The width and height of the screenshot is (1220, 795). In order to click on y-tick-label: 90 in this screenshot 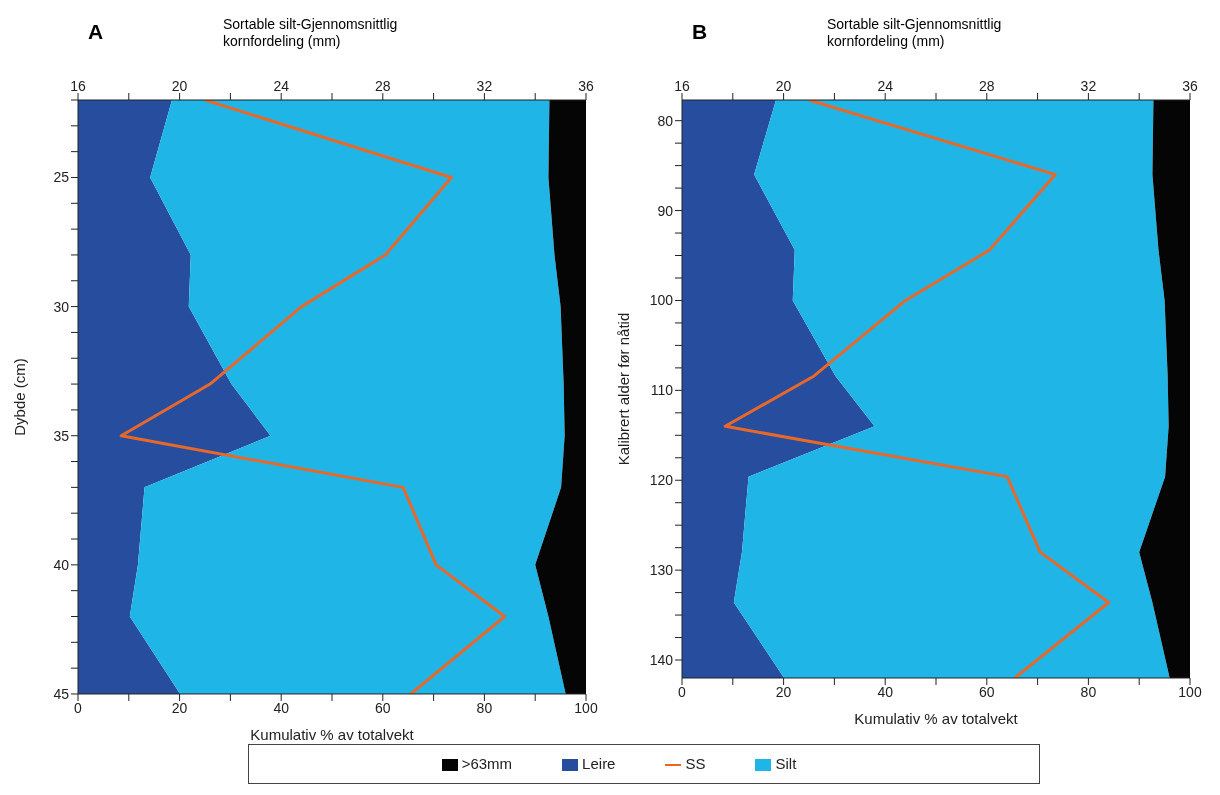, I will do `click(665, 210)`.